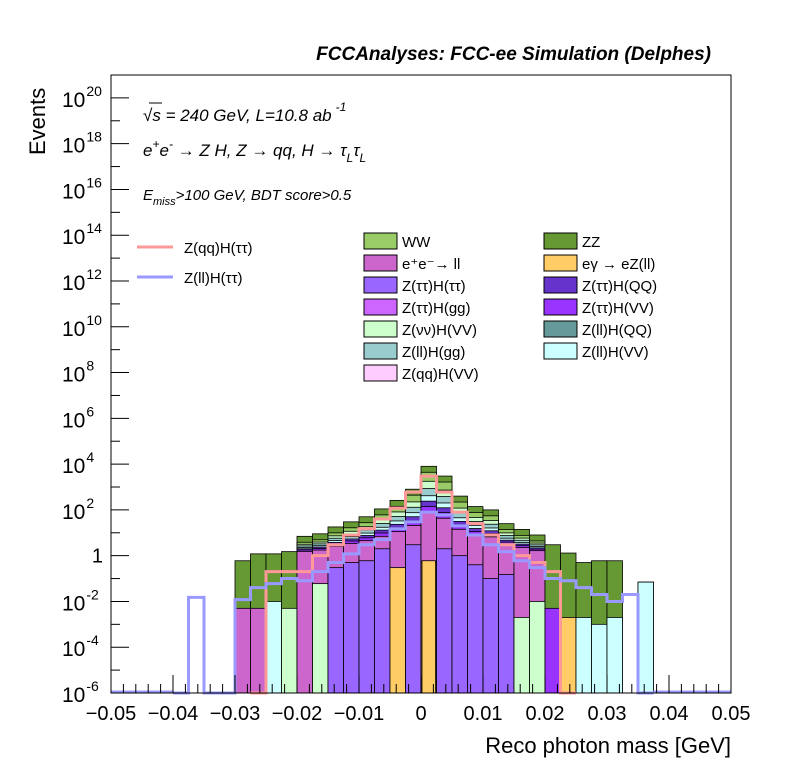  Describe the element at coordinates (297, 714) in the screenshot. I see `x-tick-label: −0.02` at that location.